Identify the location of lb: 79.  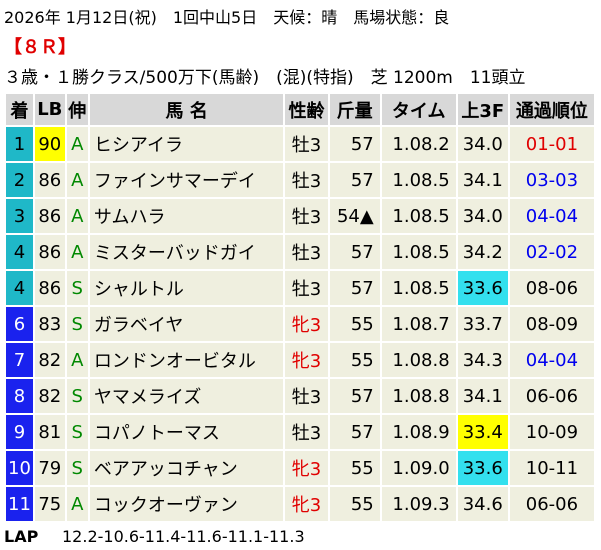
(49, 468).